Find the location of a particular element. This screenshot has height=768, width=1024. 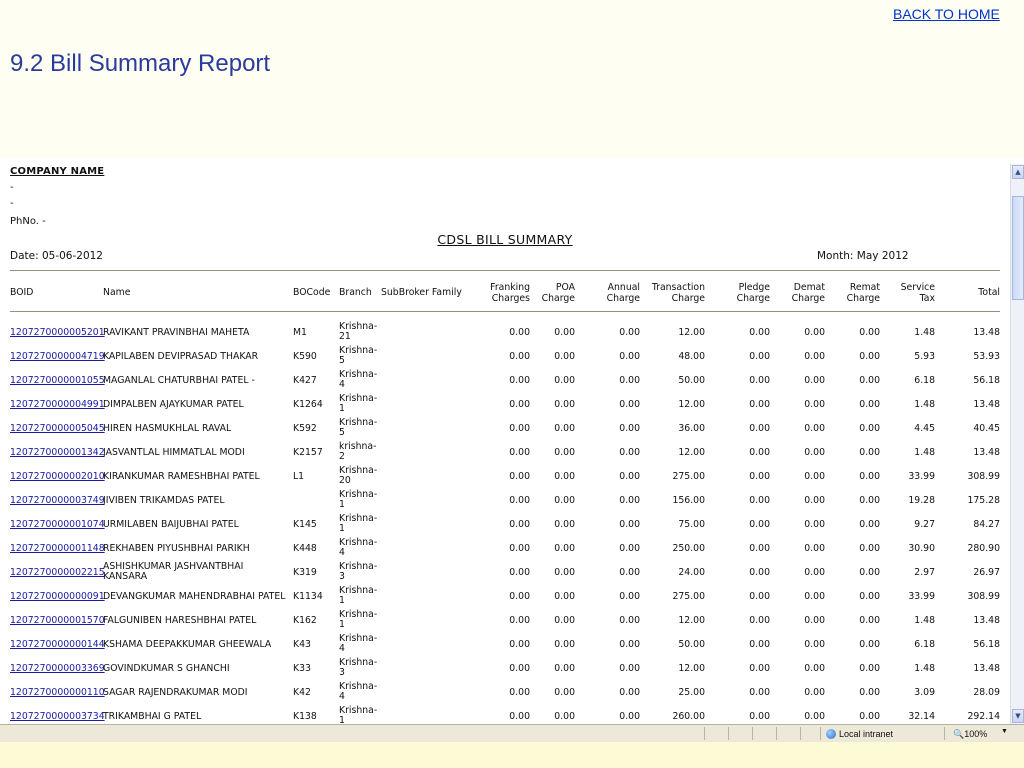

vertical-scrollbar: ▲ ▼ is located at coordinates (1017, 444).